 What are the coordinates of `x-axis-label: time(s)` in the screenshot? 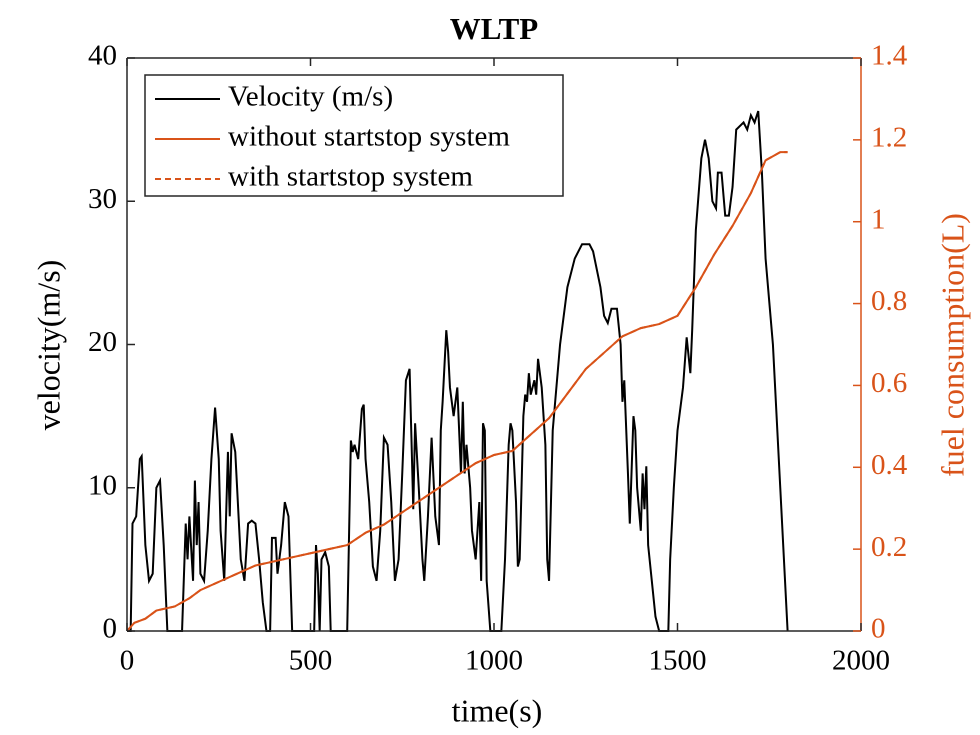 It's located at (497, 710).